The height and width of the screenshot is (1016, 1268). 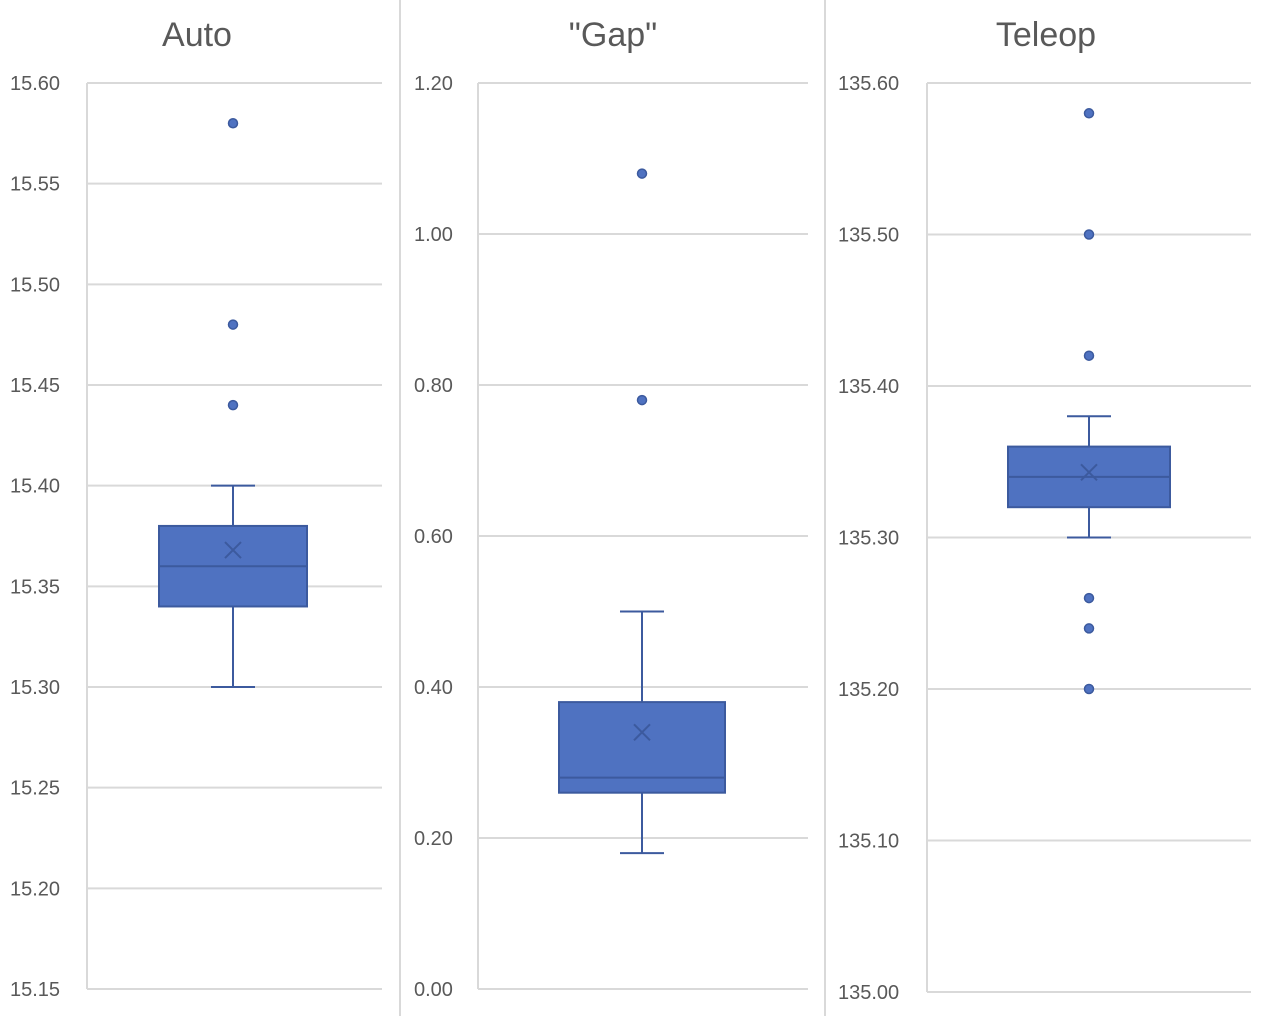 I want to click on y-tick-label: 135.50, so click(x=868, y=236).